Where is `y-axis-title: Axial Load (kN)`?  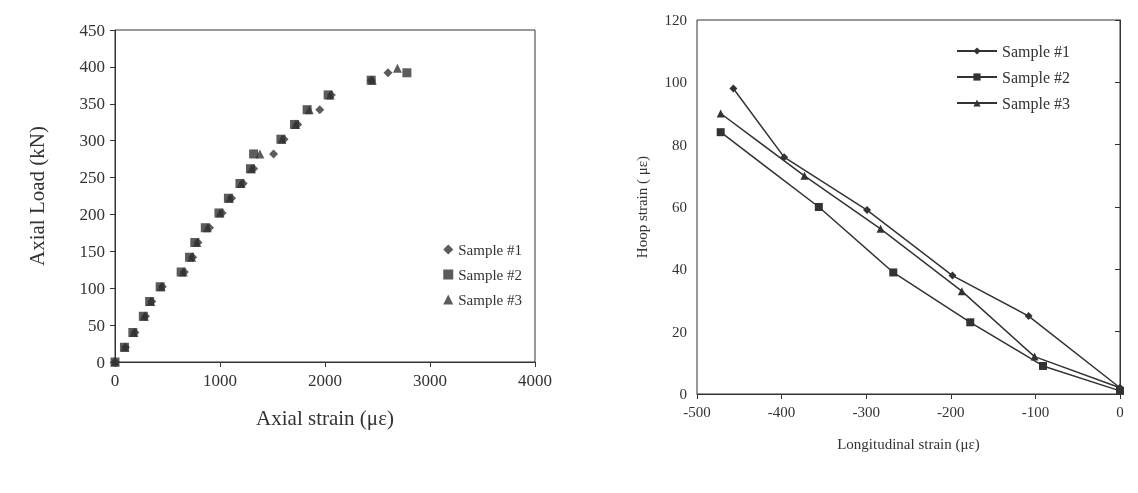
y-axis-title: Axial Load (kN) is located at coordinates (36, 196).